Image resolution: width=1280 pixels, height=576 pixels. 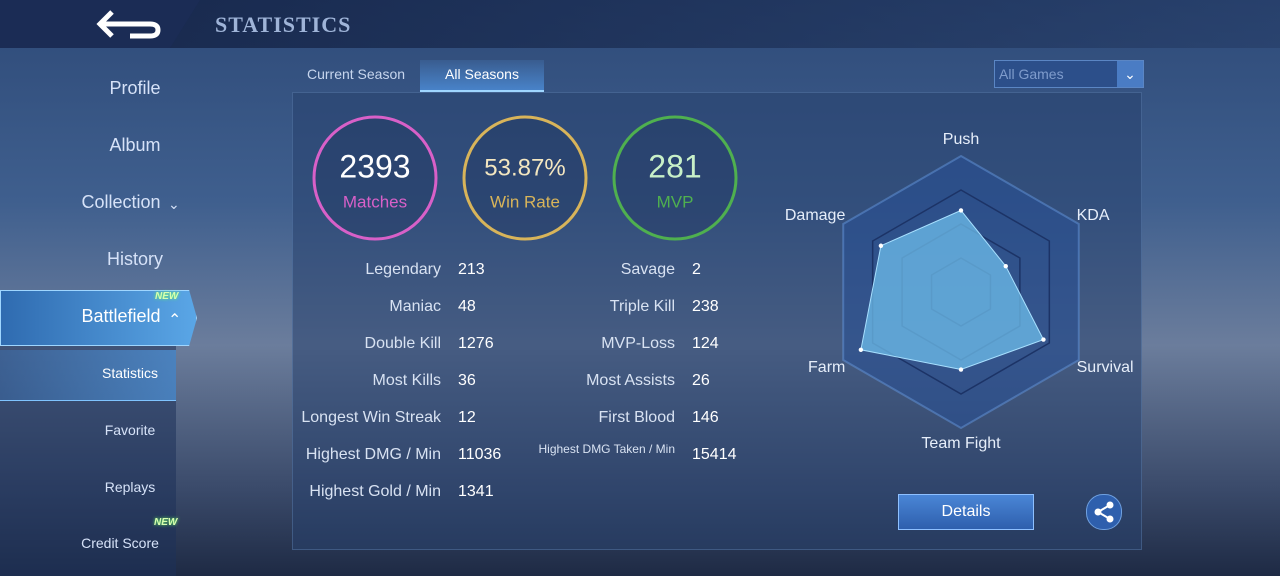 I want to click on dropdown-arrow: ⌄, so click(x=1130, y=74).